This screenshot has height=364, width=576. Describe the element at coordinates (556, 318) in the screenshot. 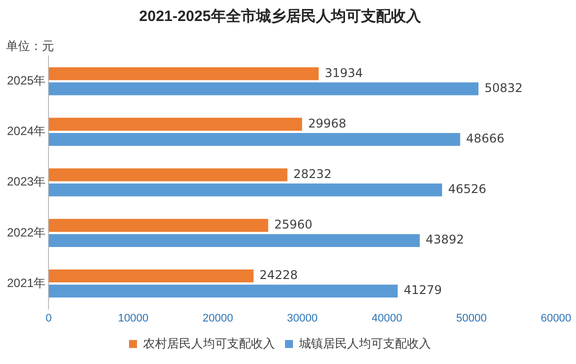

I see `x-tick-label: 60000` at that location.